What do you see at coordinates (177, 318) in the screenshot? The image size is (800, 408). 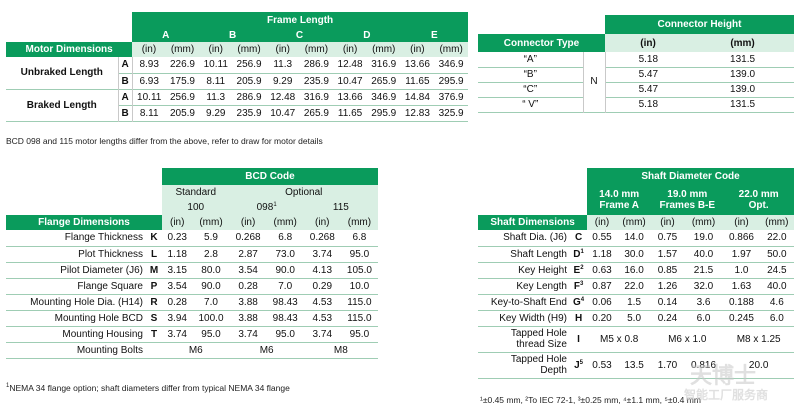 I see `table-cell: 3.94` at bounding box center [177, 318].